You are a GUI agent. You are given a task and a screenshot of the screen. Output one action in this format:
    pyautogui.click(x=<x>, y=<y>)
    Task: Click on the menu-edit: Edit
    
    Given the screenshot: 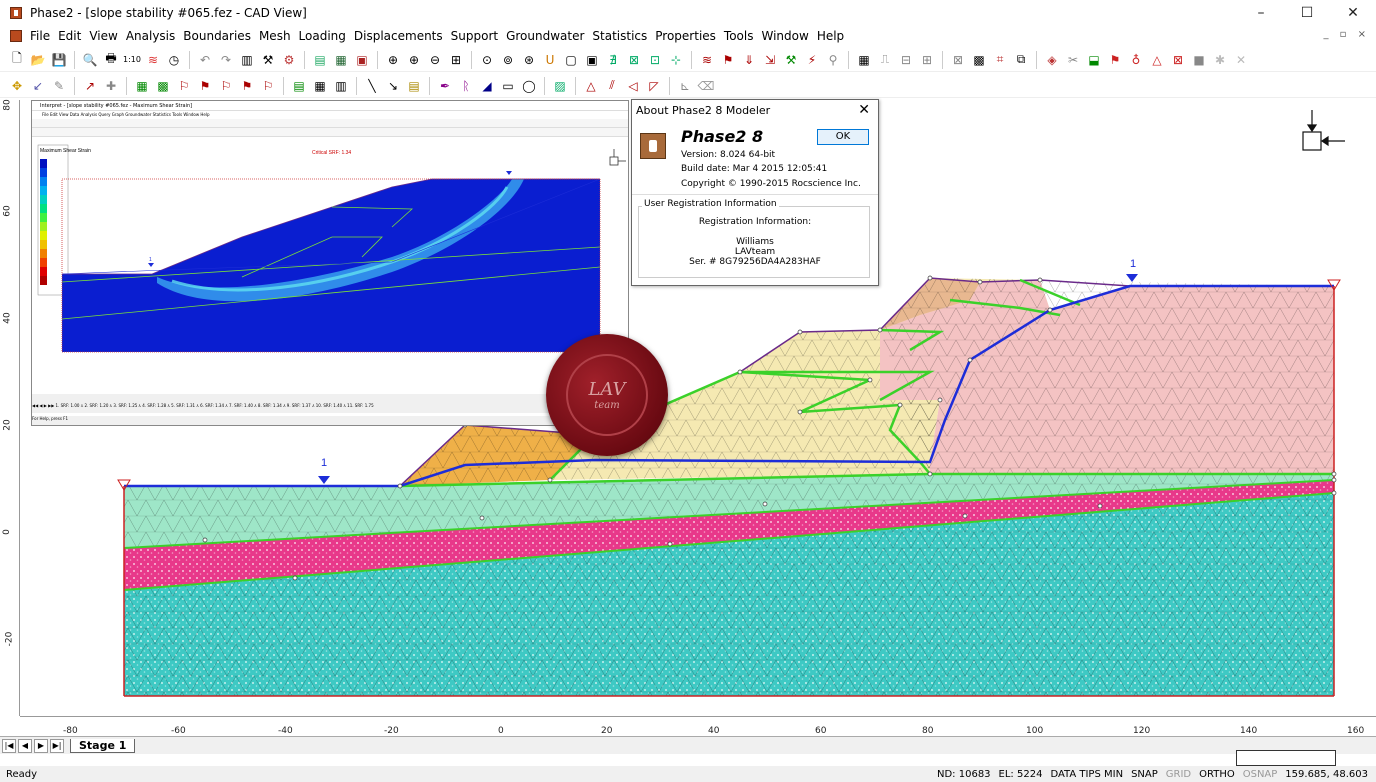 What is the action you would take?
    pyautogui.click(x=70, y=36)
    